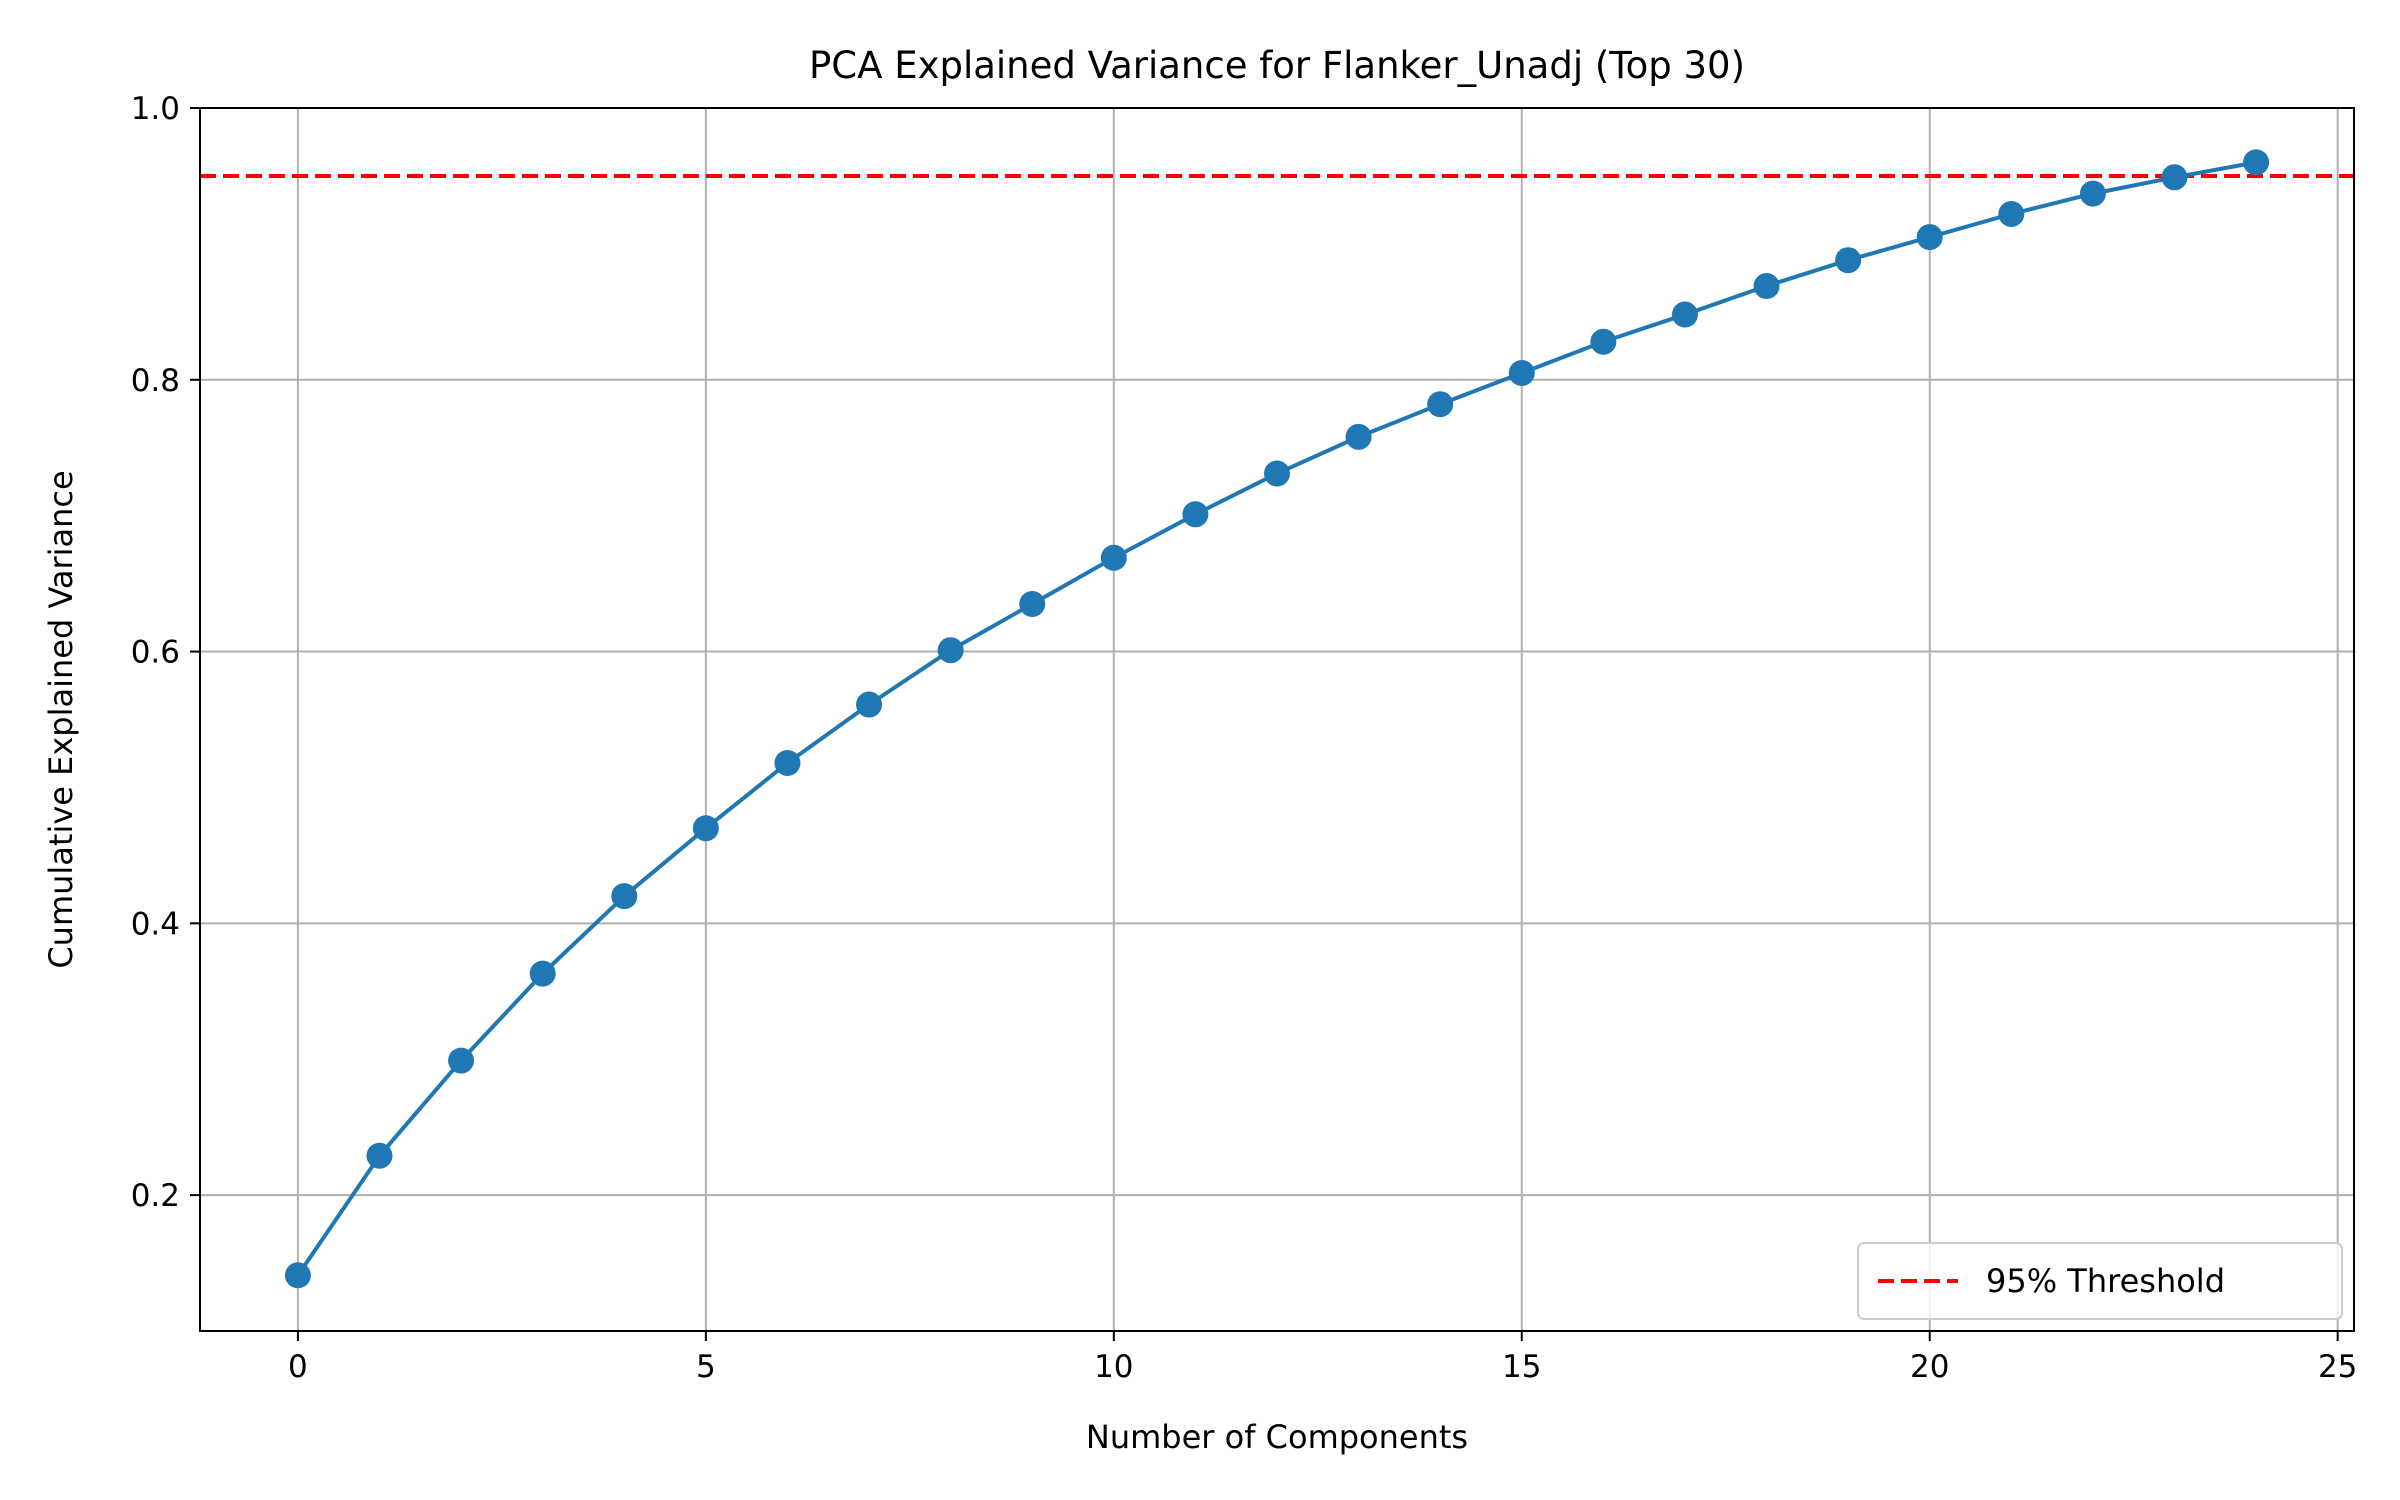 This screenshot has height=1500, width=2400. What do you see at coordinates (2105, 1281) in the screenshot?
I see `legend-threshold-label: 95% Threshold` at bounding box center [2105, 1281].